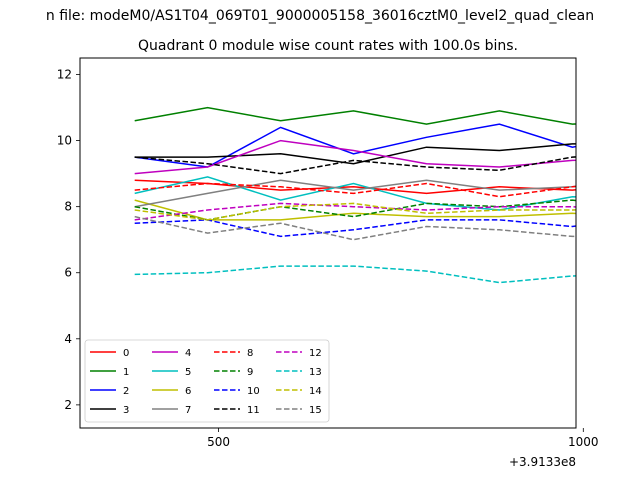  What do you see at coordinates (126, 410) in the screenshot?
I see `legend-label-3: 3` at bounding box center [126, 410].